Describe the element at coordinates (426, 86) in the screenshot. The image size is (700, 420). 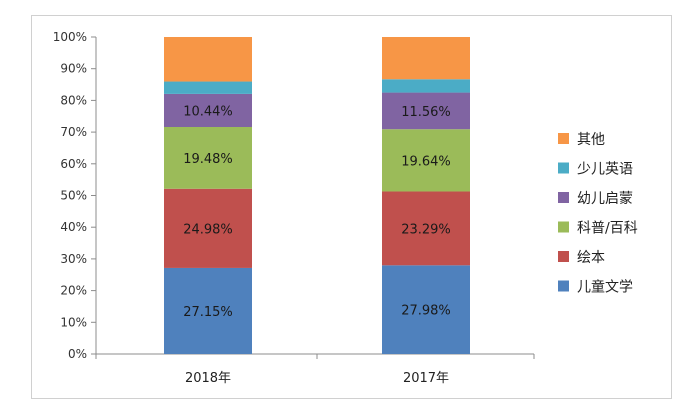
I see `bar-2017年-少儿英语` at that location.